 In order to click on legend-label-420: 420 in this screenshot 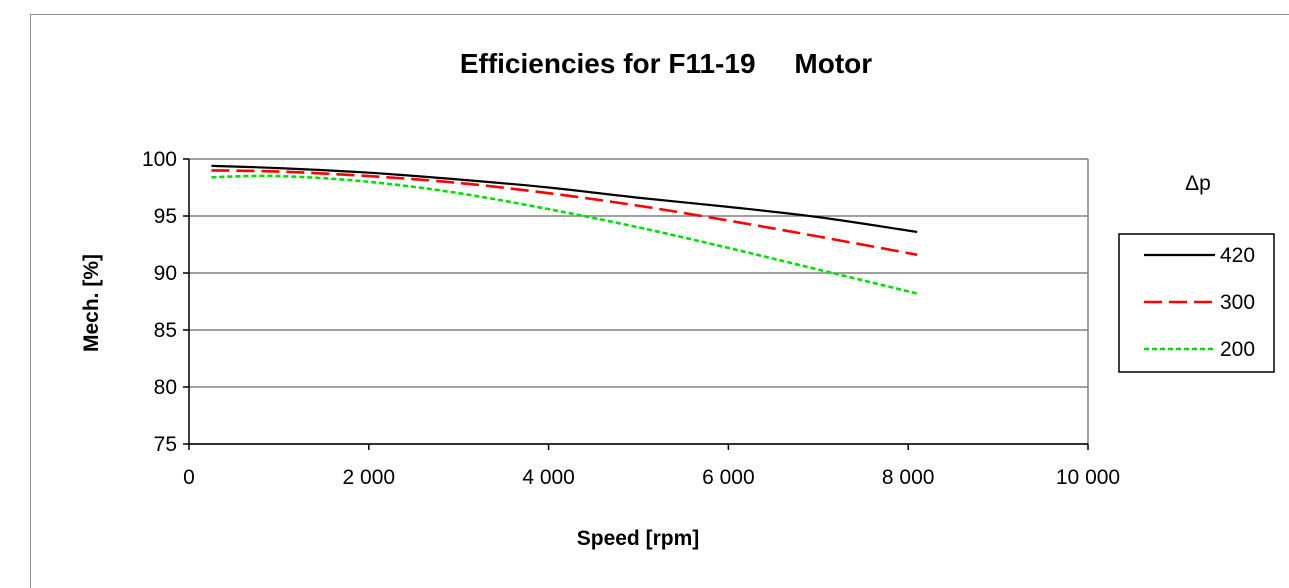, I will do `click(1237, 255)`.